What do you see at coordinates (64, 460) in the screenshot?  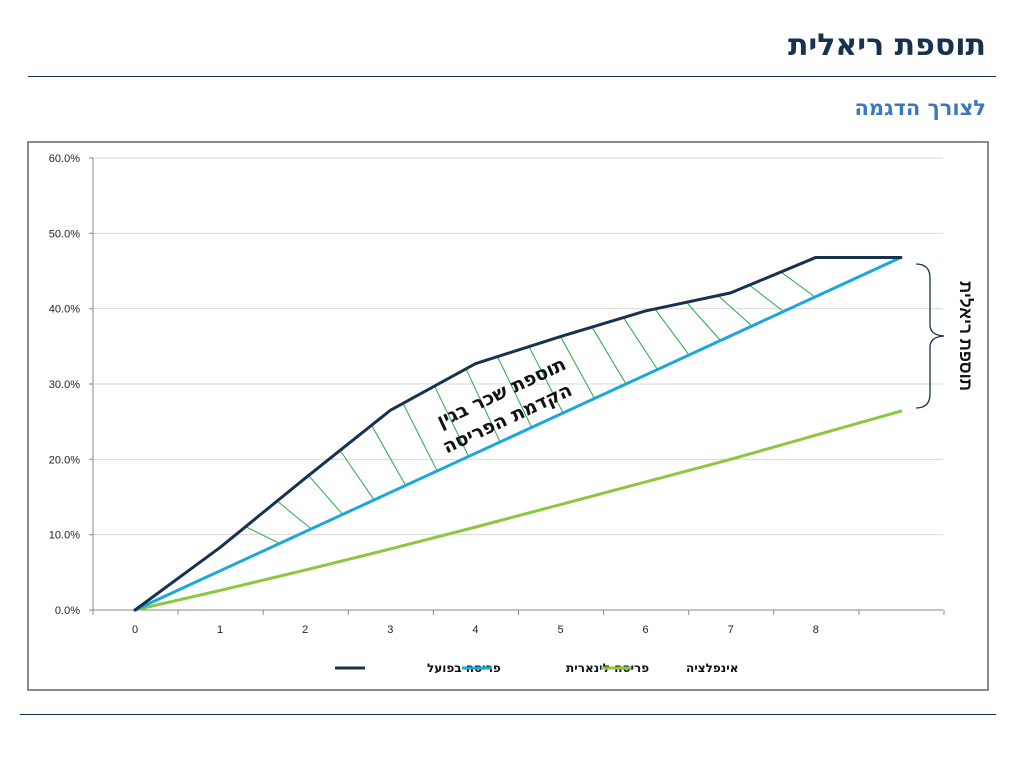 I see `y-tick-label: 20.0%` at bounding box center [64, 460].